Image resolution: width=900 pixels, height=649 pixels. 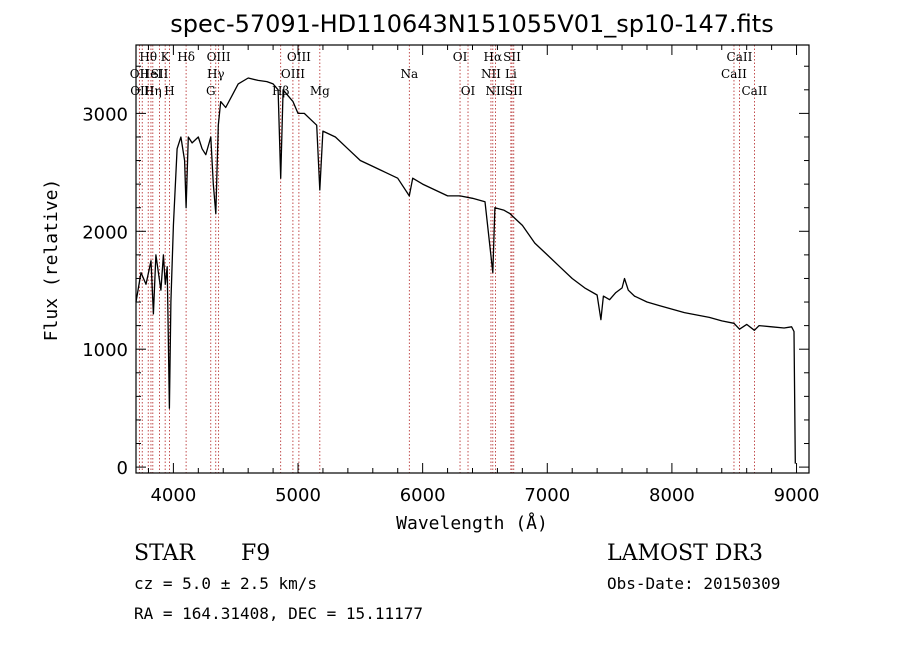 I want to click on spectral-line-label: Hγ, so click(x=216, y=74).